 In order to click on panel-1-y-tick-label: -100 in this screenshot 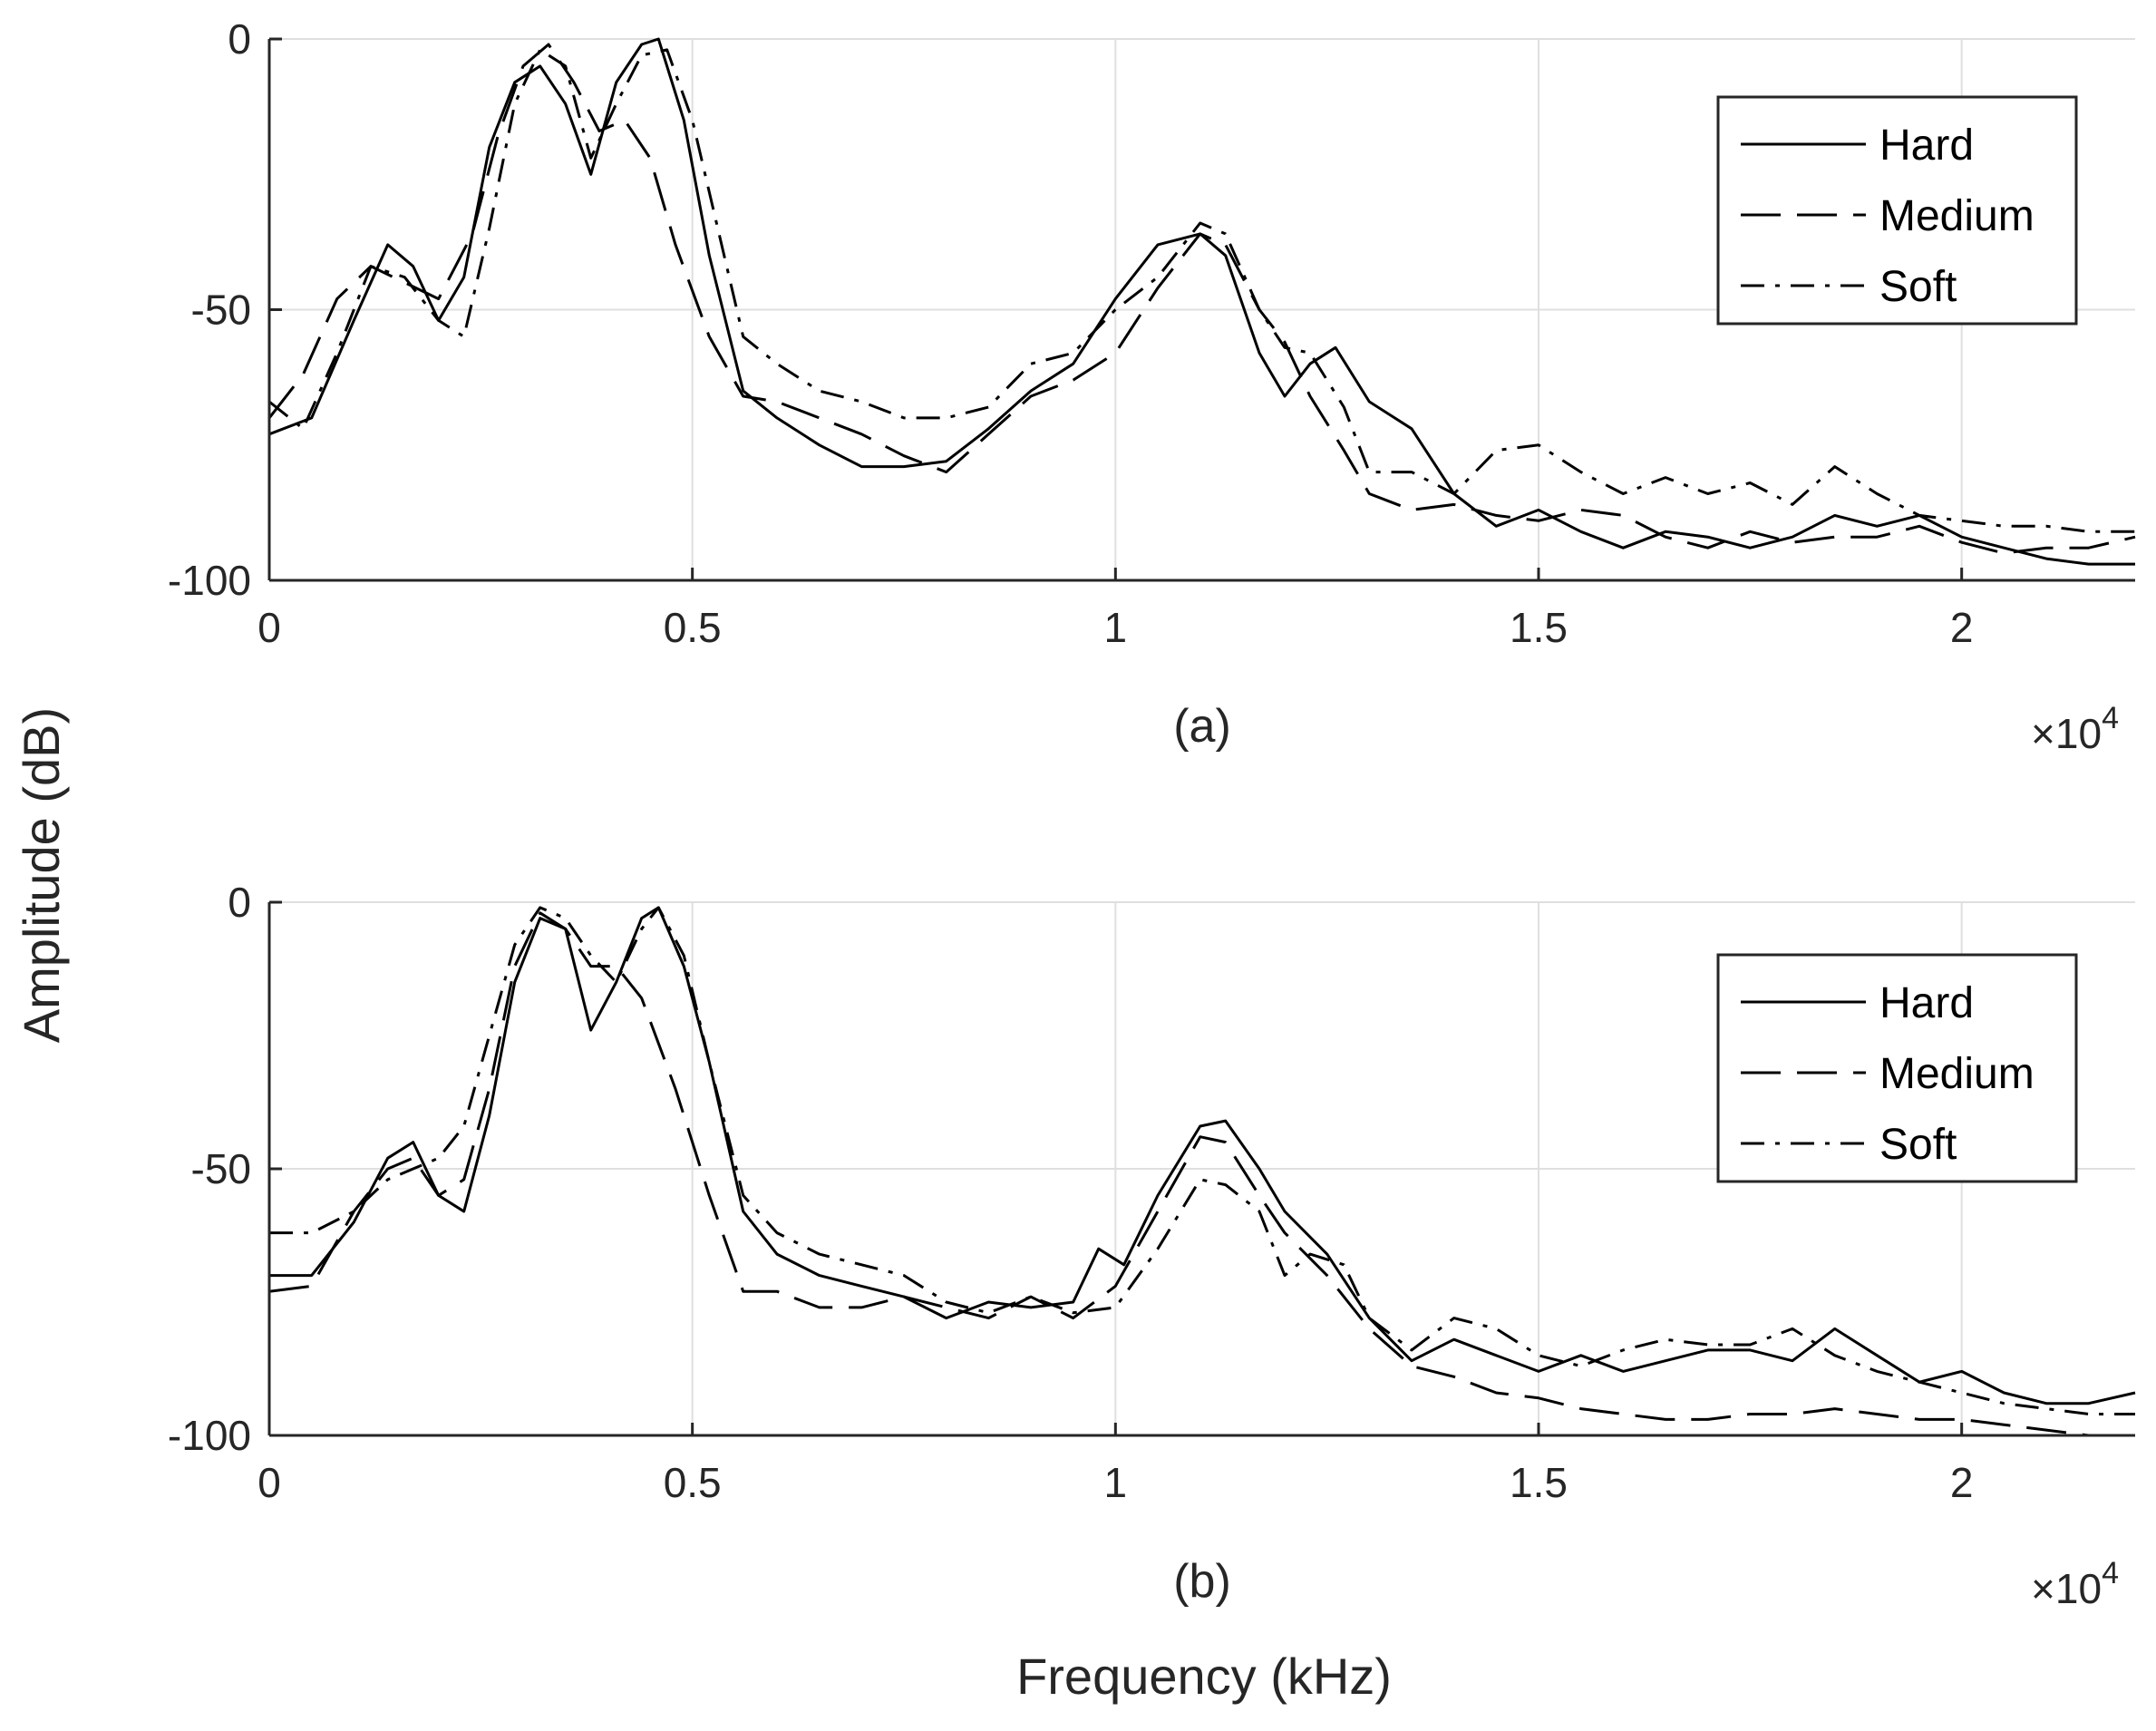, I will do `click(209, 1435)`.